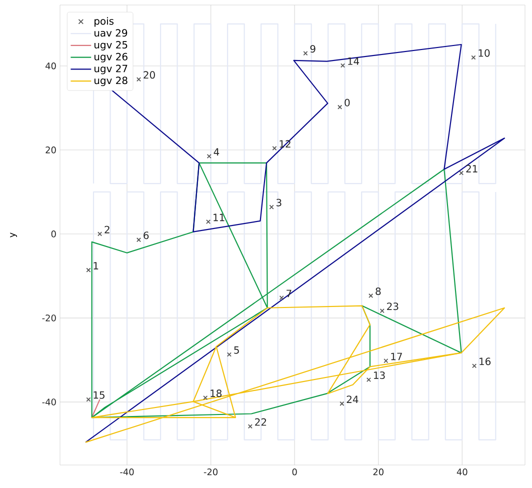  I want to click on annotation: 18, so click(216, 394).